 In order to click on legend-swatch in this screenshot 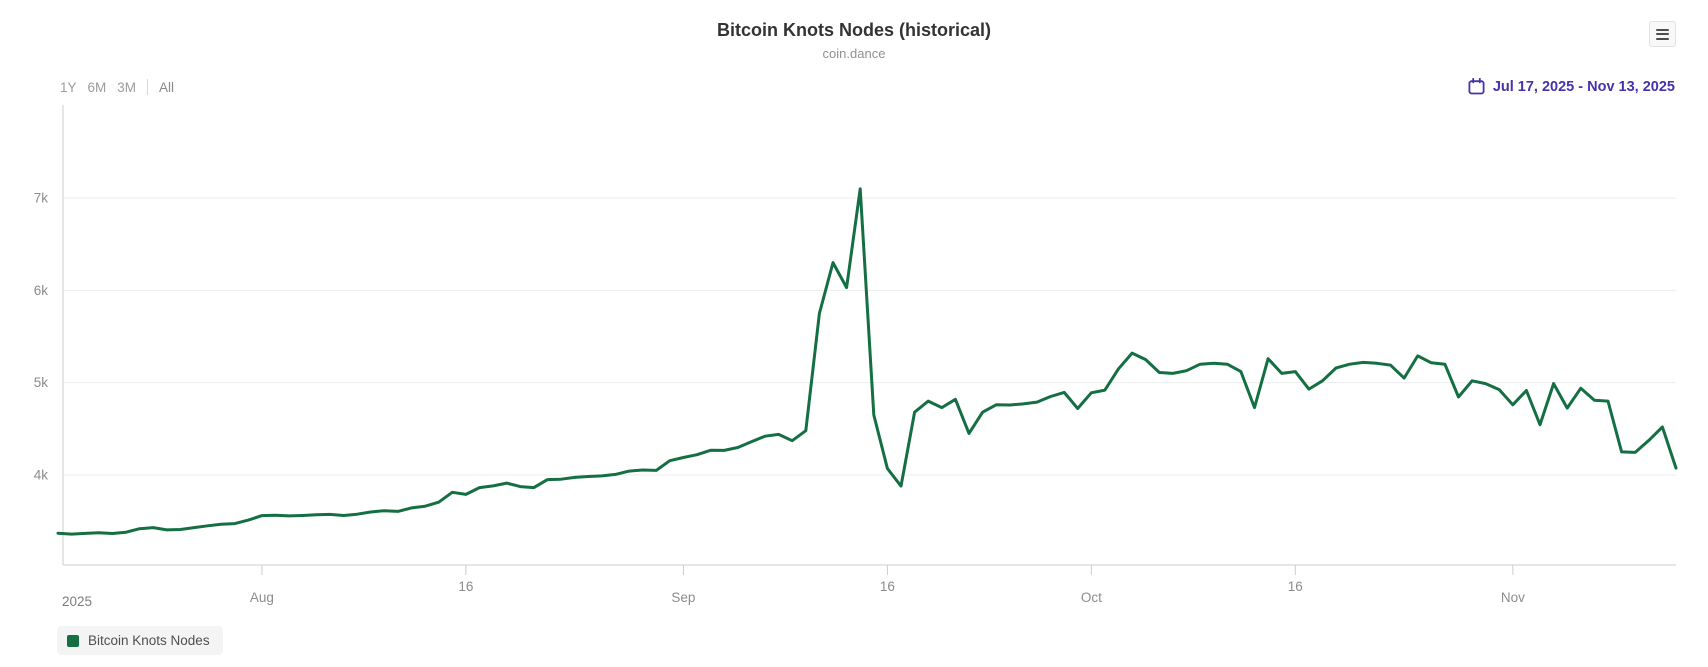, I will do `click(73, 640)`.